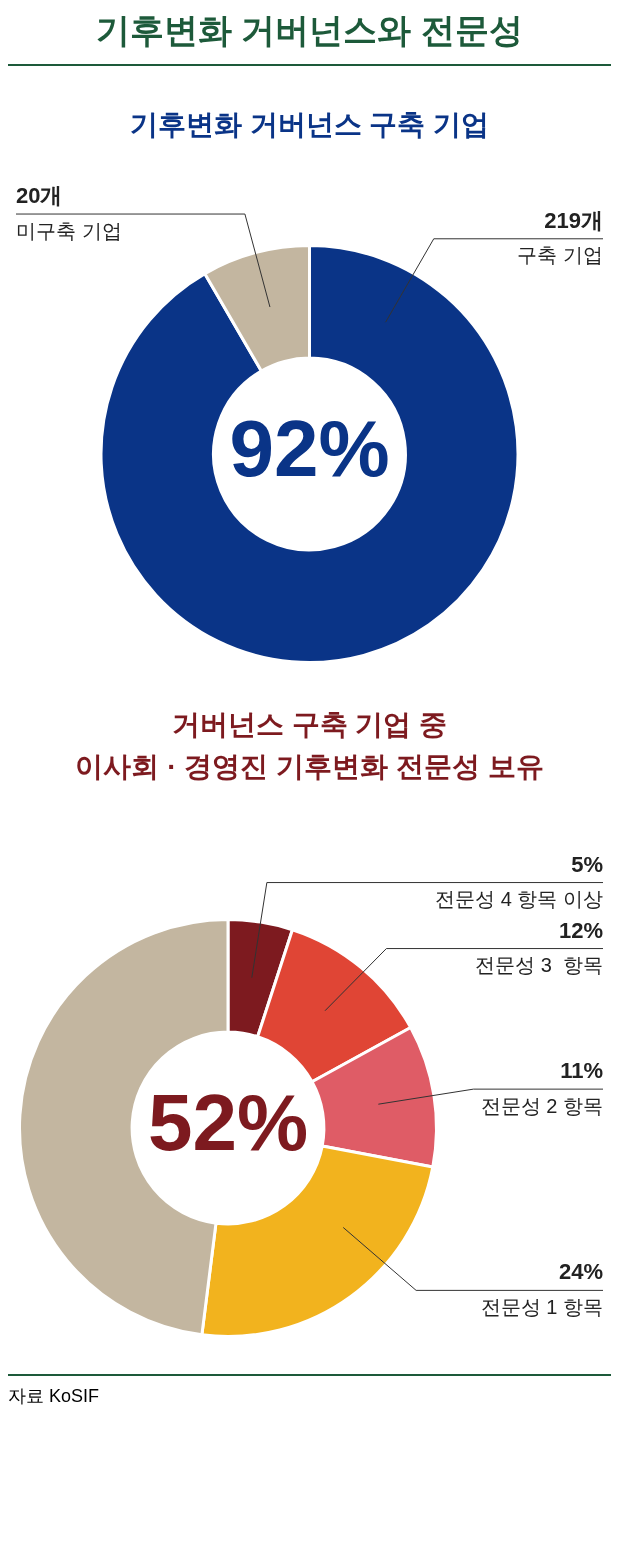 This screenshot has height=1556, width=619. What do you see at coordinates (69, 230) in the screenshot?
I see `slice-label: 미구축 기업` at bounding box center [69, 230].